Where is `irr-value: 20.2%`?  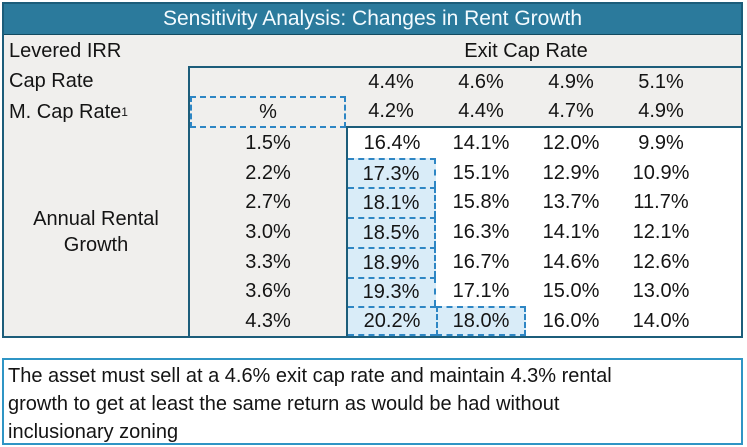 irr-value: 20.2% is located at coordinates (392, 321).